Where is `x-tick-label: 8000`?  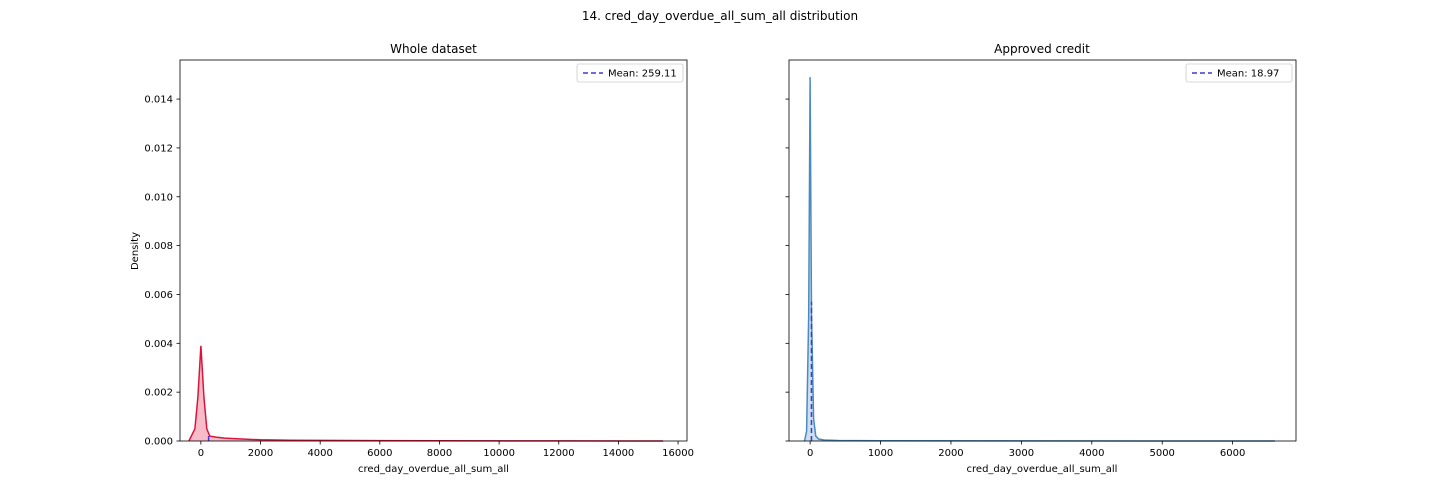 x-tick-label: 8000 is located at coordinates (439, 453).